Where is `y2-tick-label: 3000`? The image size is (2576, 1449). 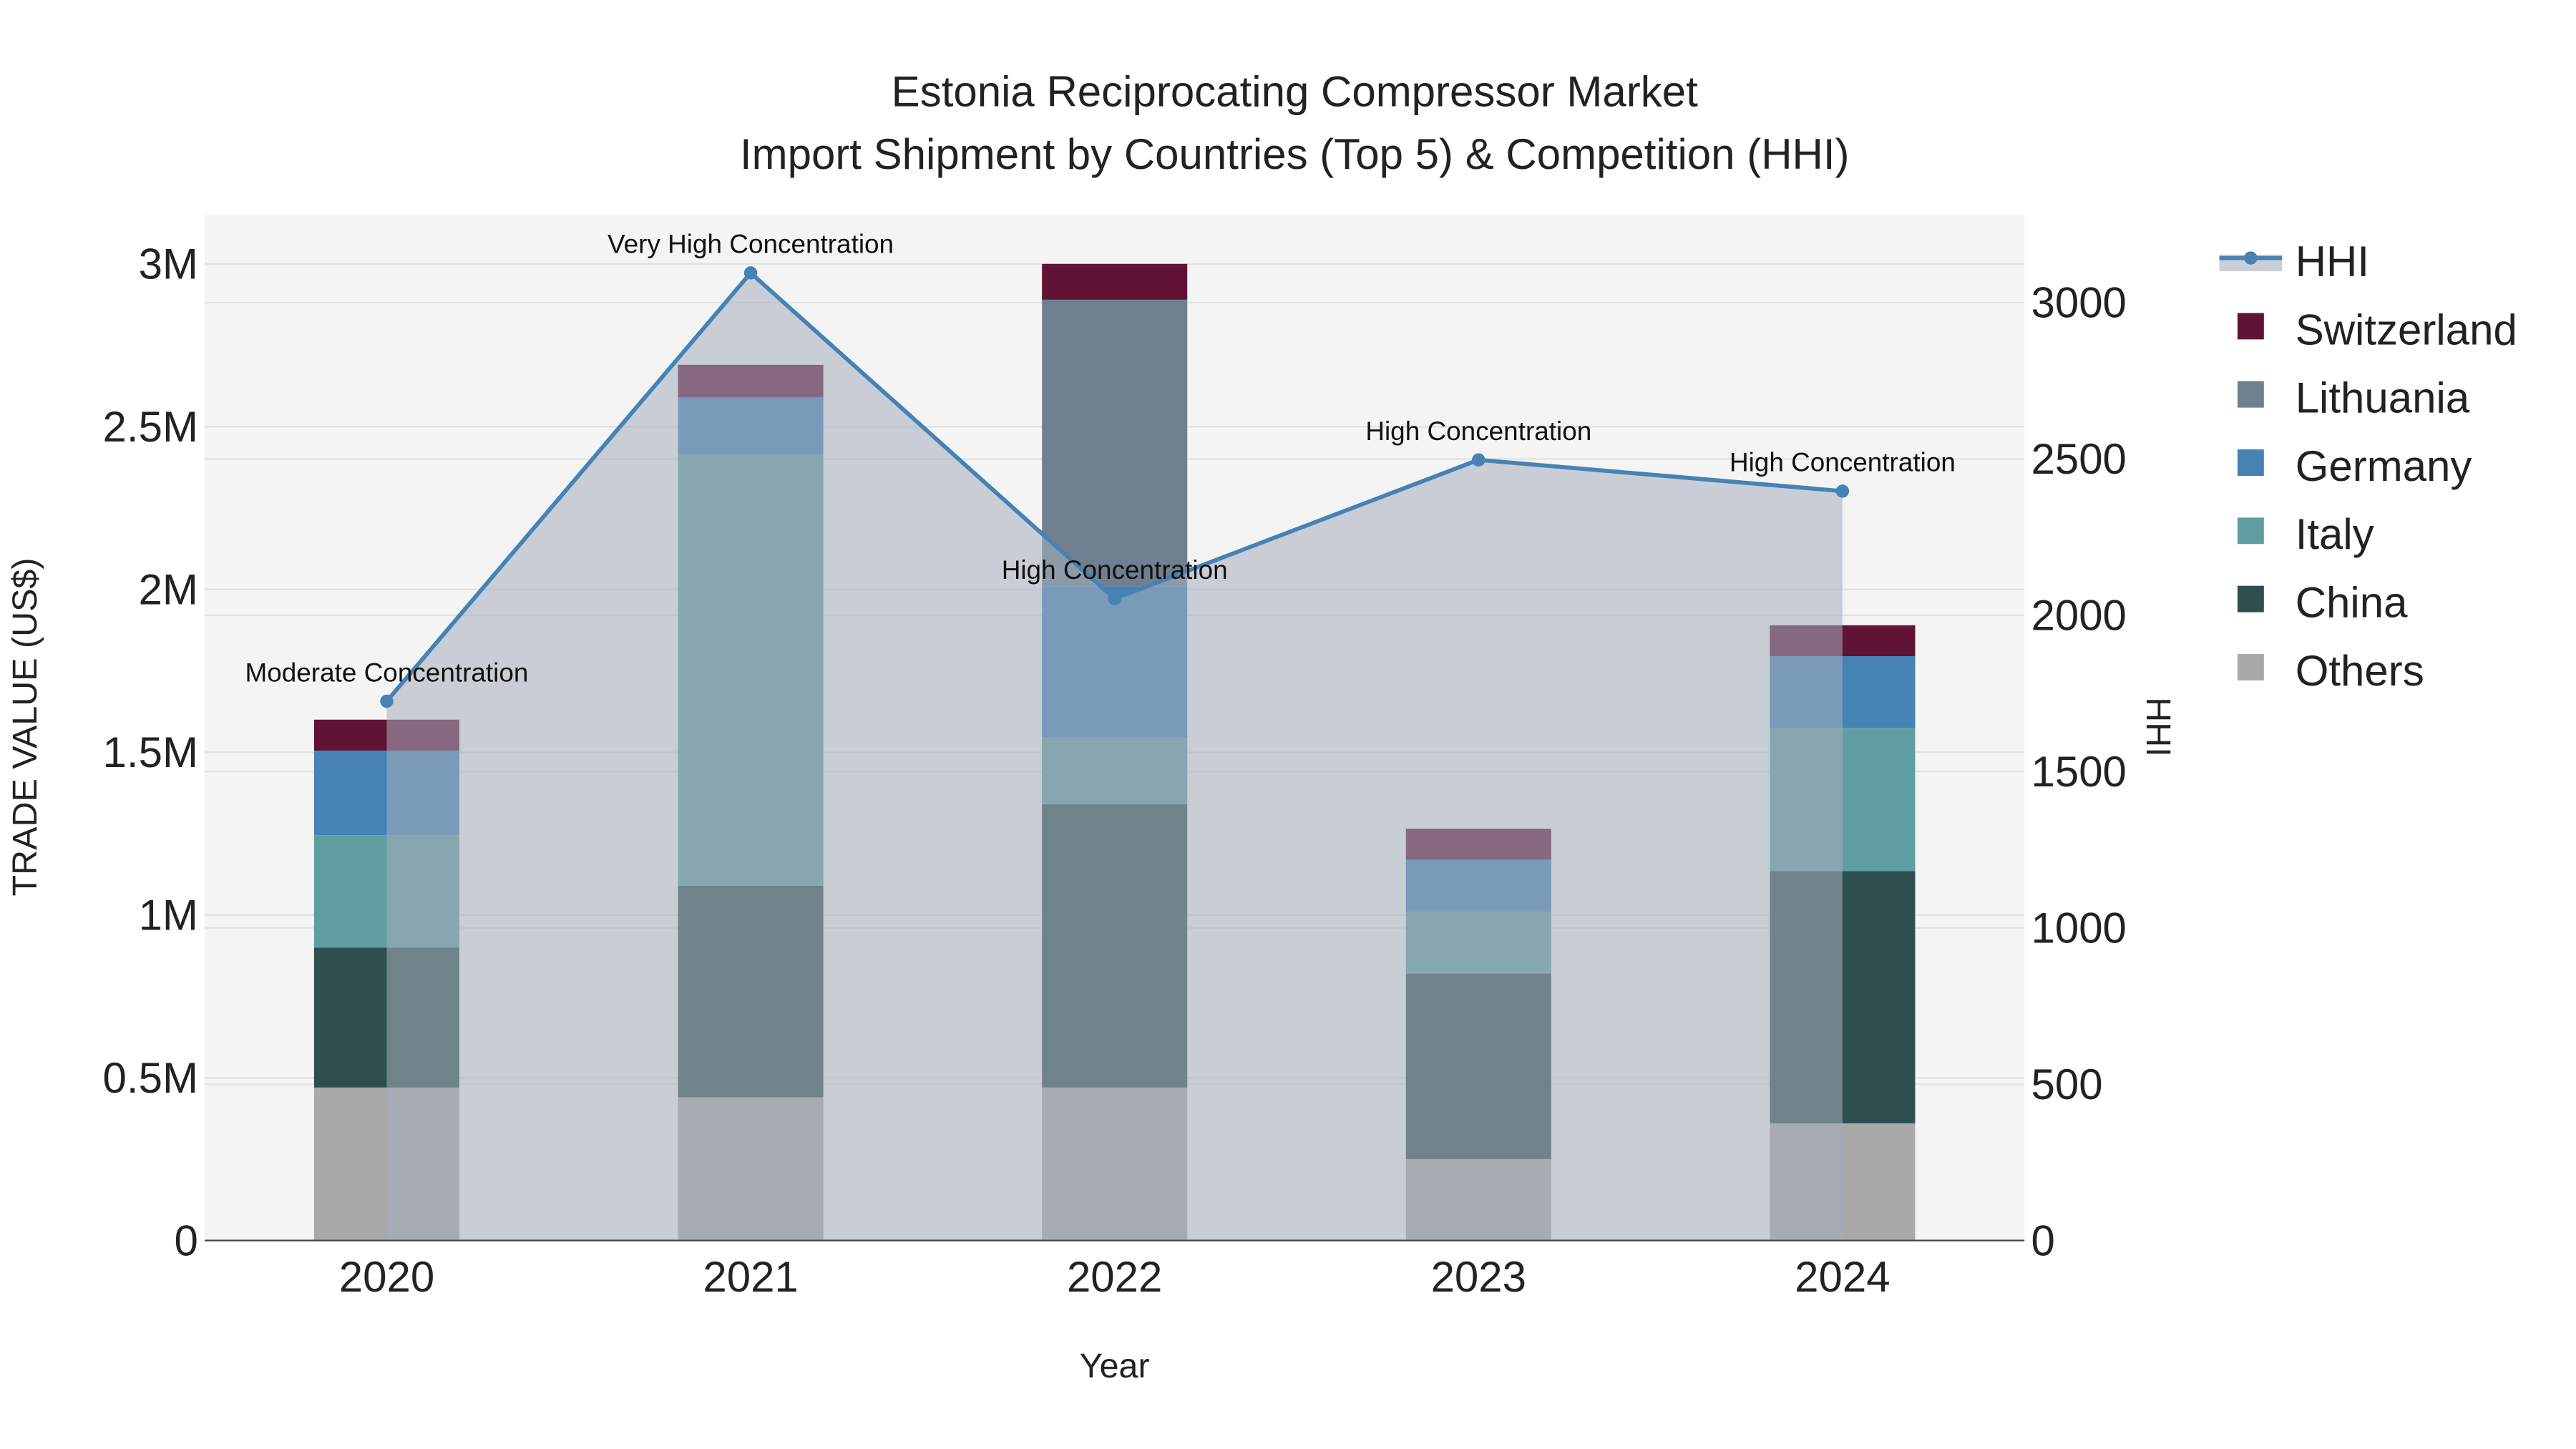
y2-tick-label: 3000 is located at coordinates (2078, 303).